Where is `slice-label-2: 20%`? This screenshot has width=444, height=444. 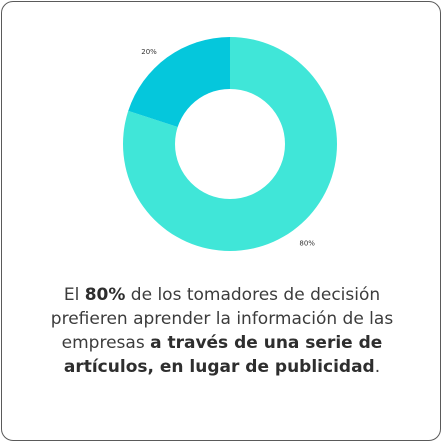
slice-label-2: 20% is located at coordinates (149, 52).